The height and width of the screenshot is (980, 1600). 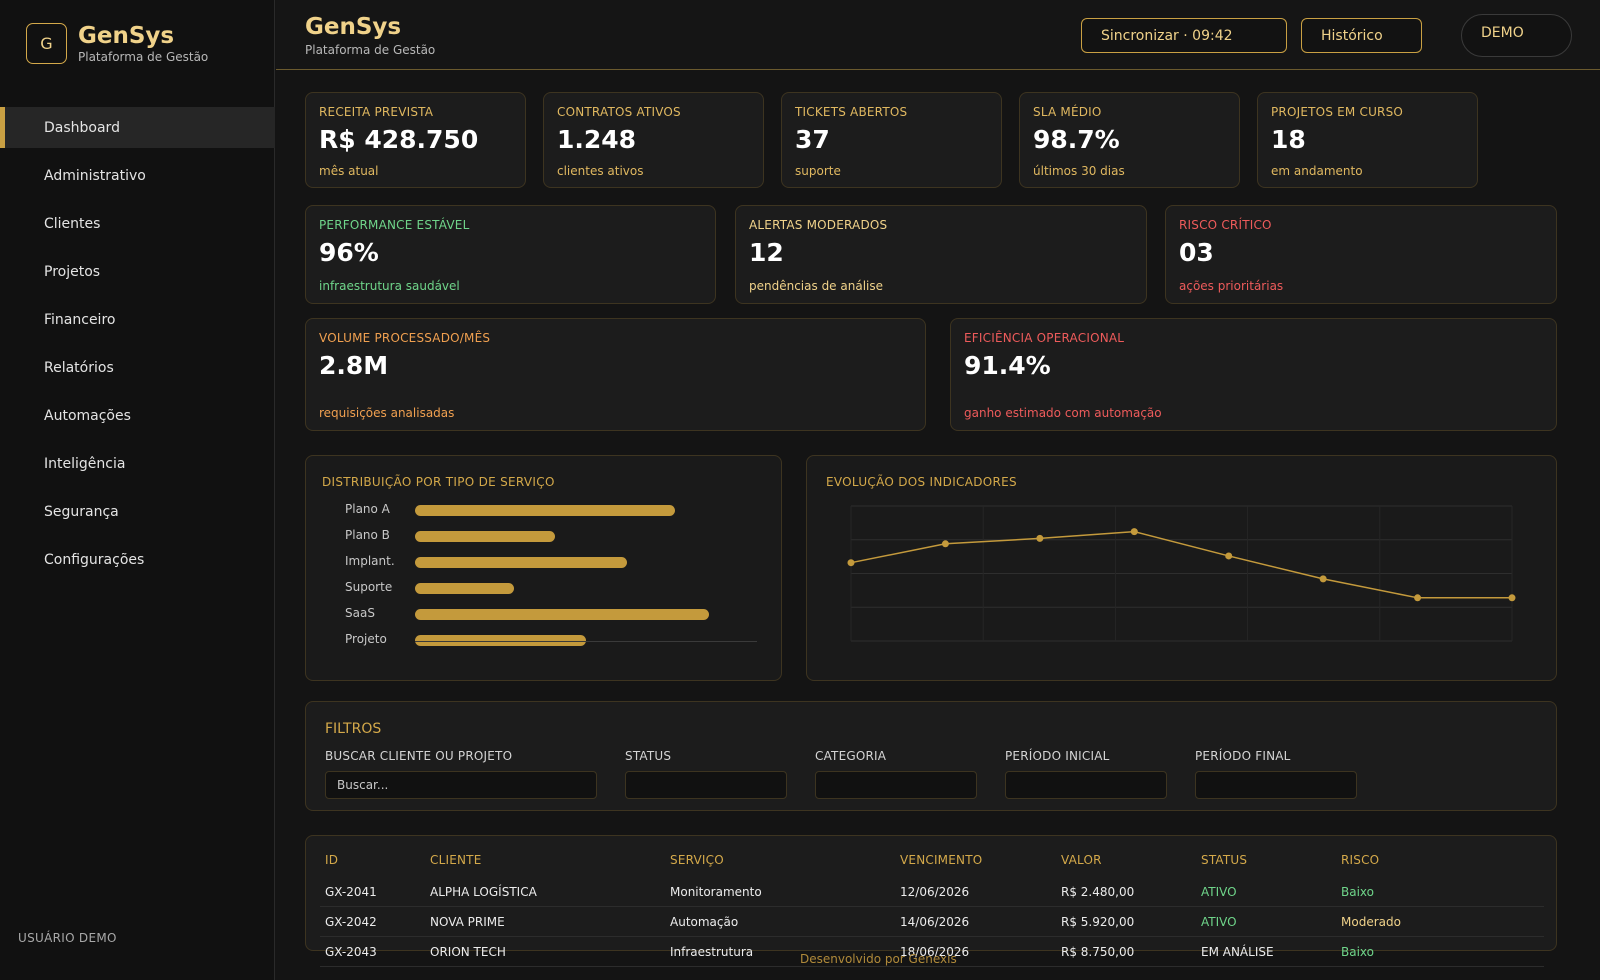 I want to click on search-label: BUSCAR CLIENTE OU PROJETO, so click(x=419, y=756).